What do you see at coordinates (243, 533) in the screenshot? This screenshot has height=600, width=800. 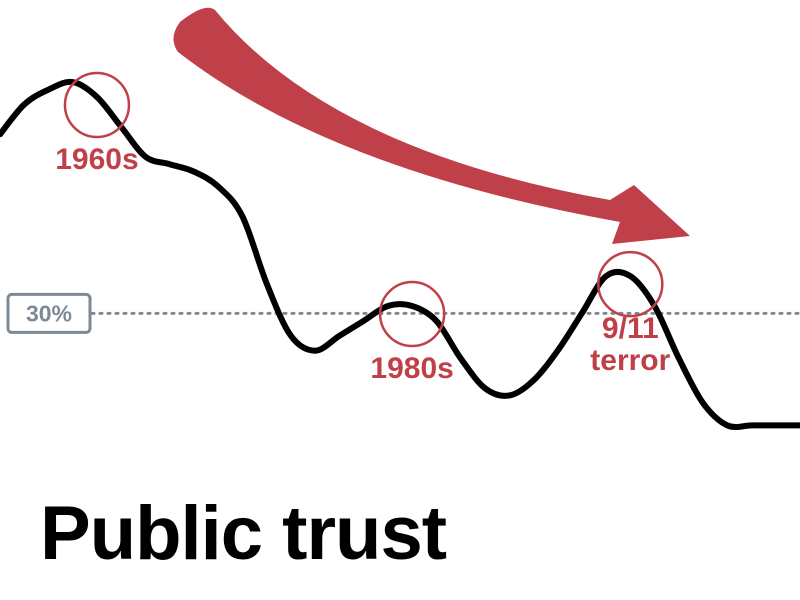 I see `chart-title: Public trust` at bounding box center [243, 533].